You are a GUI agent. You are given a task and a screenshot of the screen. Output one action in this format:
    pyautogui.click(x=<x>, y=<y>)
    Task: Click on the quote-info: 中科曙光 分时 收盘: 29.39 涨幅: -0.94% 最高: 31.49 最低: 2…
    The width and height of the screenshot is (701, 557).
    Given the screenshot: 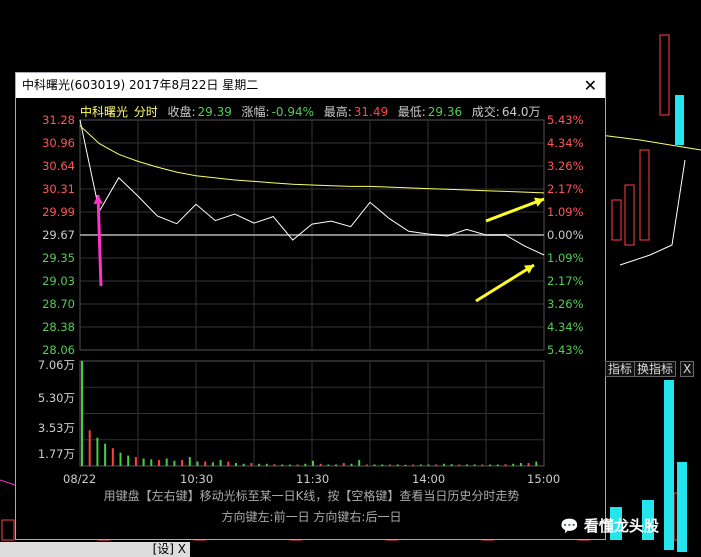 What is the action you would take?
    pyautogui.click(x=311, y=111)
    